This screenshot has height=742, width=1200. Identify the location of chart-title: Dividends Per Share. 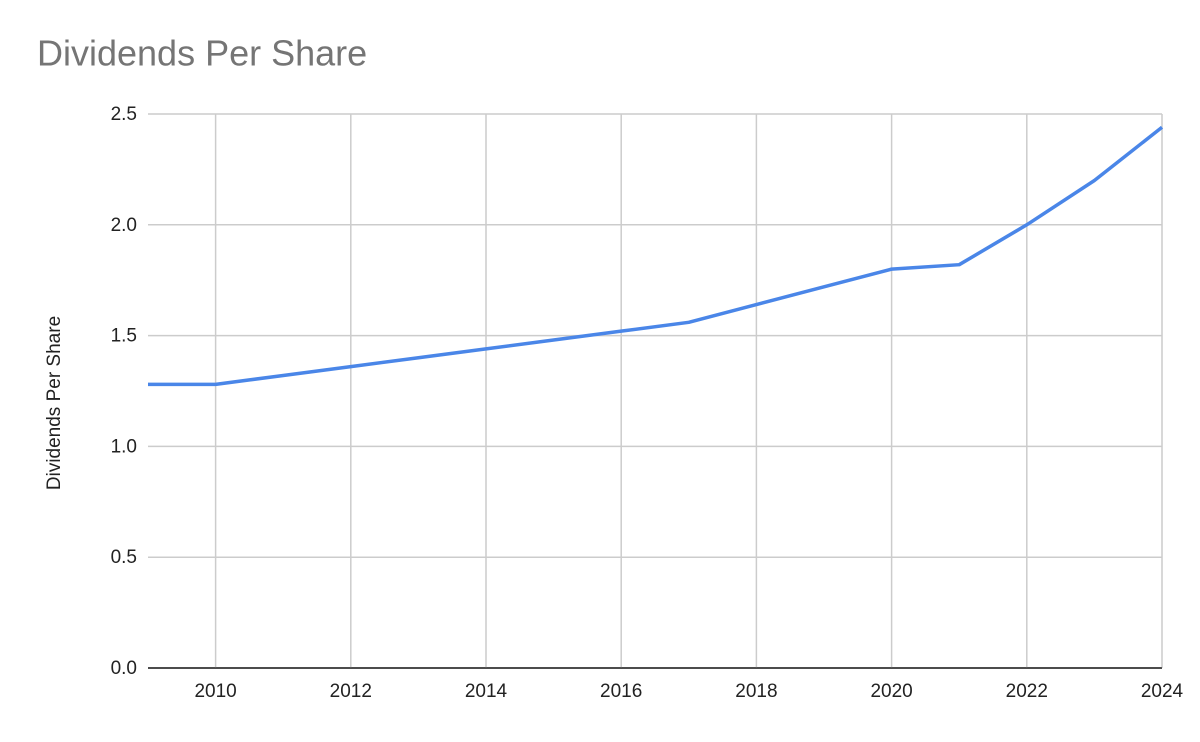
(202, 53).